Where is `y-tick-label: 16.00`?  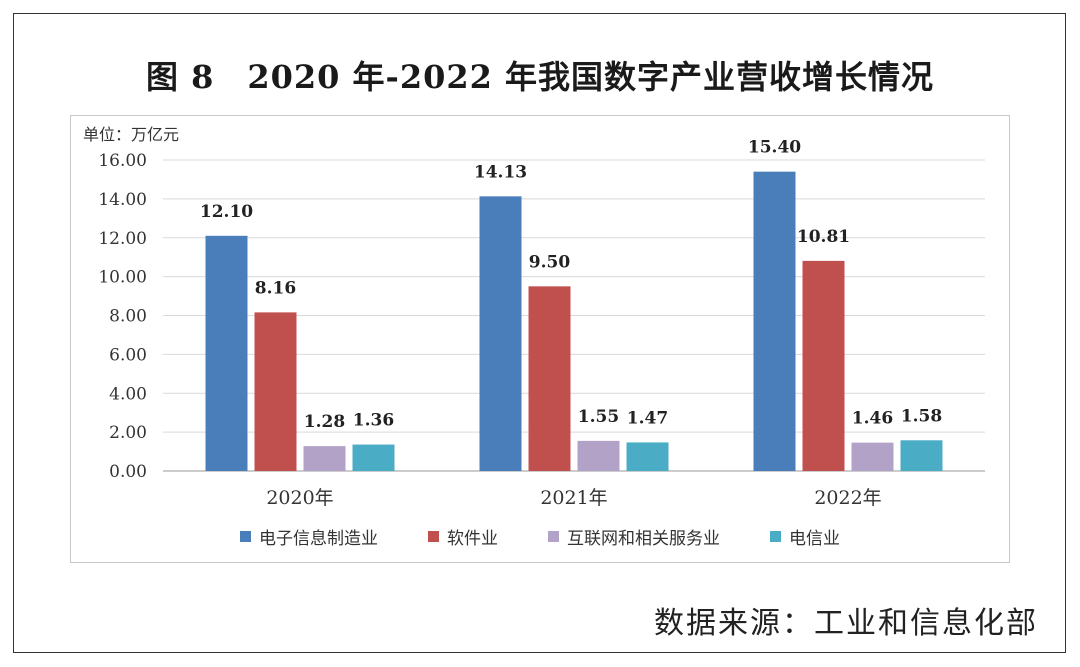
y-tick-label: 16.00 is located at coordinates (122, 161).